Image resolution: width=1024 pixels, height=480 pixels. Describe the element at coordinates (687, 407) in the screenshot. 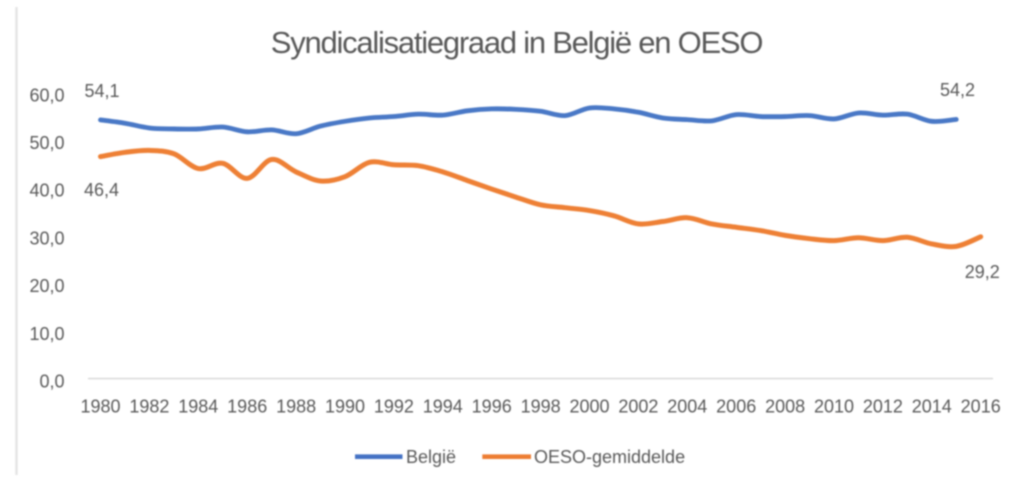

I see `svg-text: 2004` at that location.